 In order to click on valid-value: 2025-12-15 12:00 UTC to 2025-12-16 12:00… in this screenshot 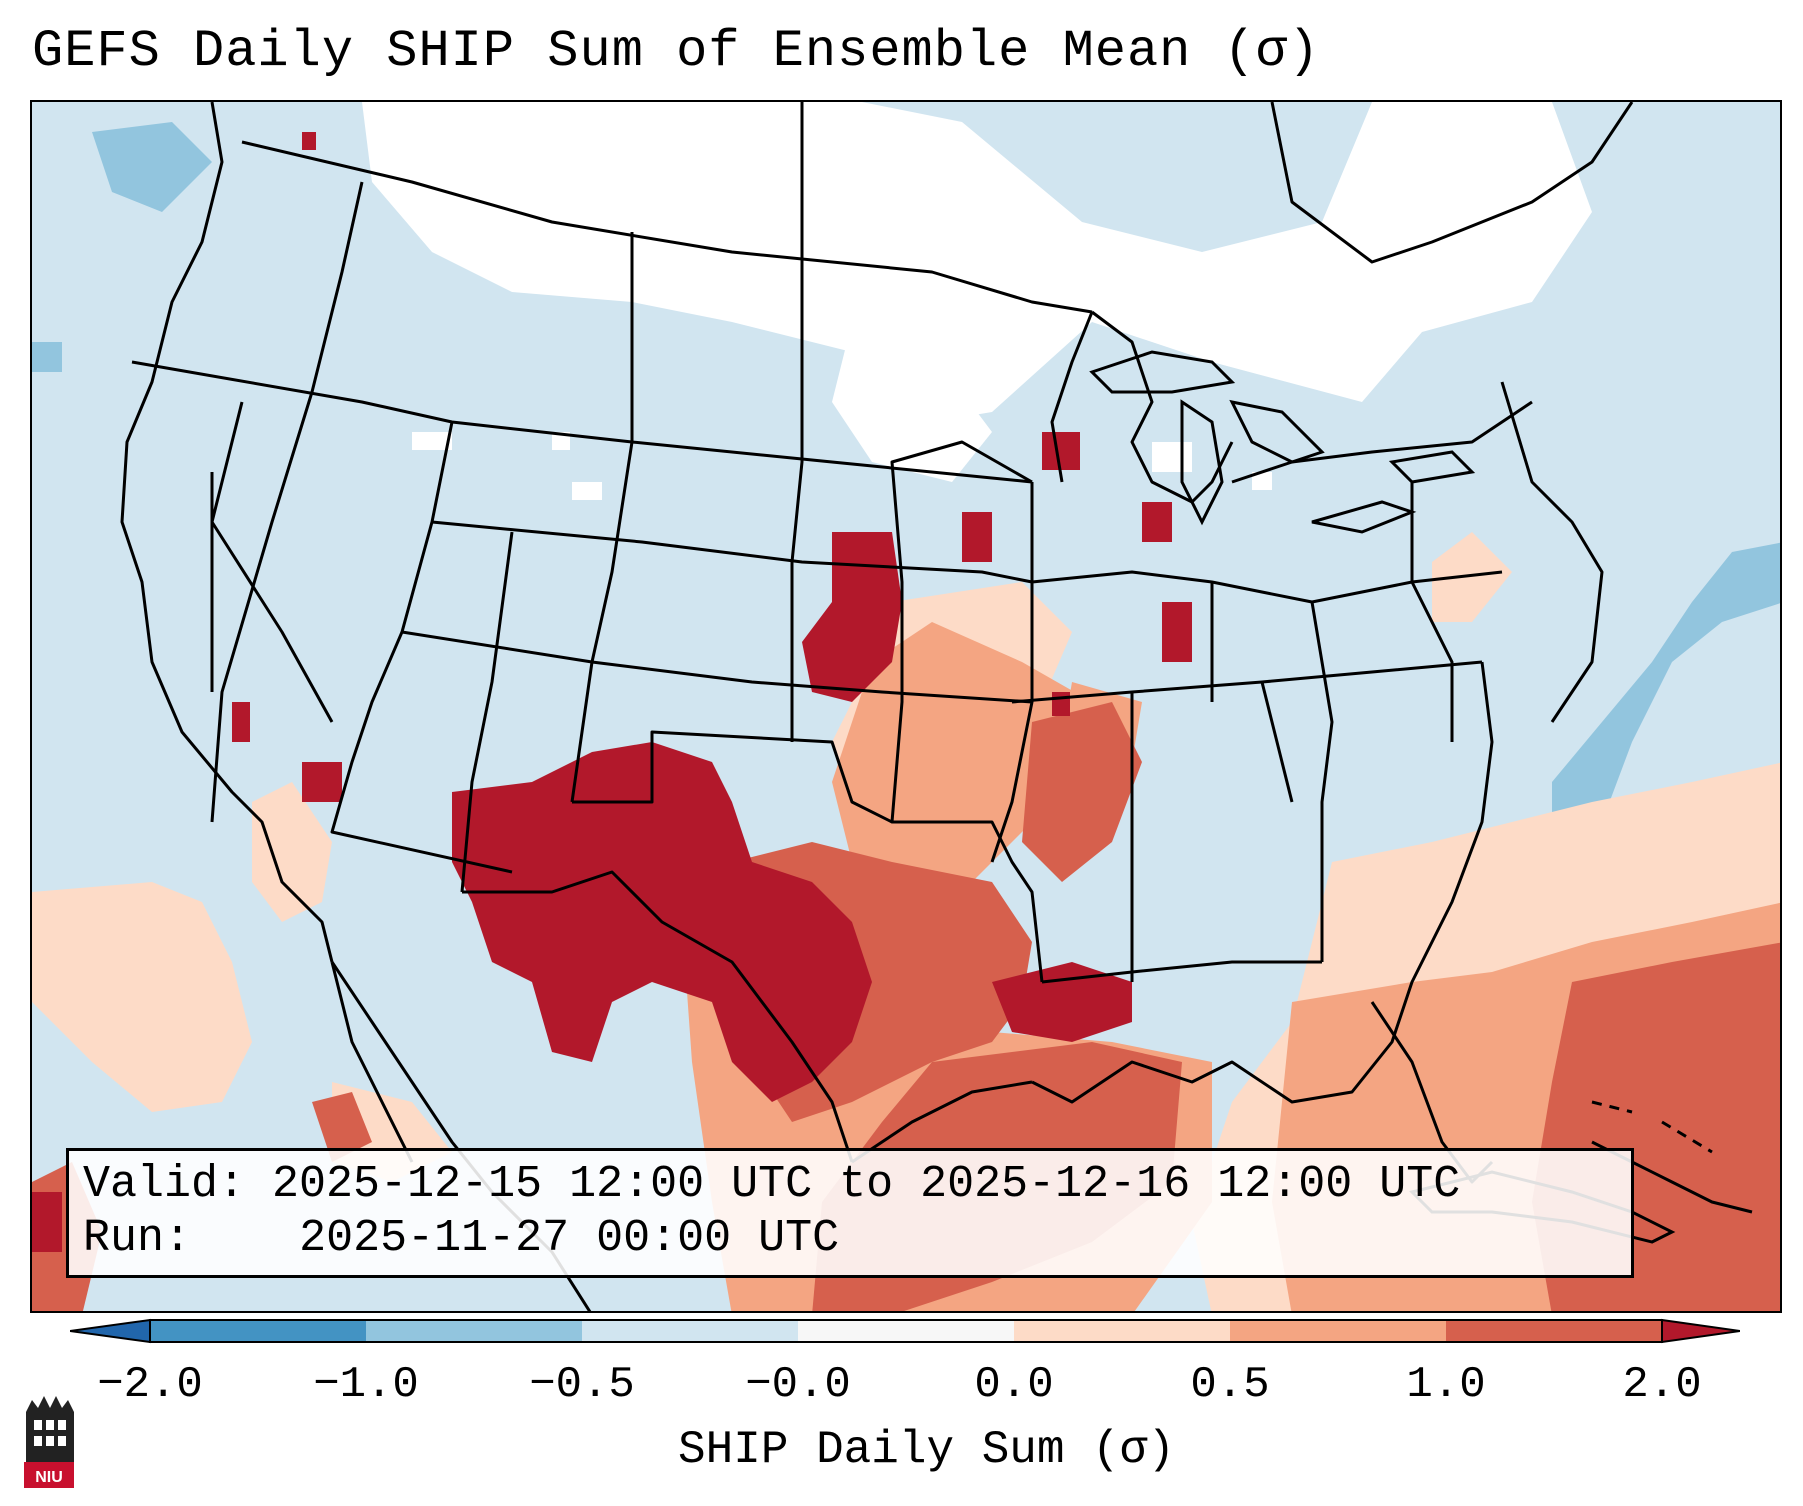, I will do `click(866, 1184)`.